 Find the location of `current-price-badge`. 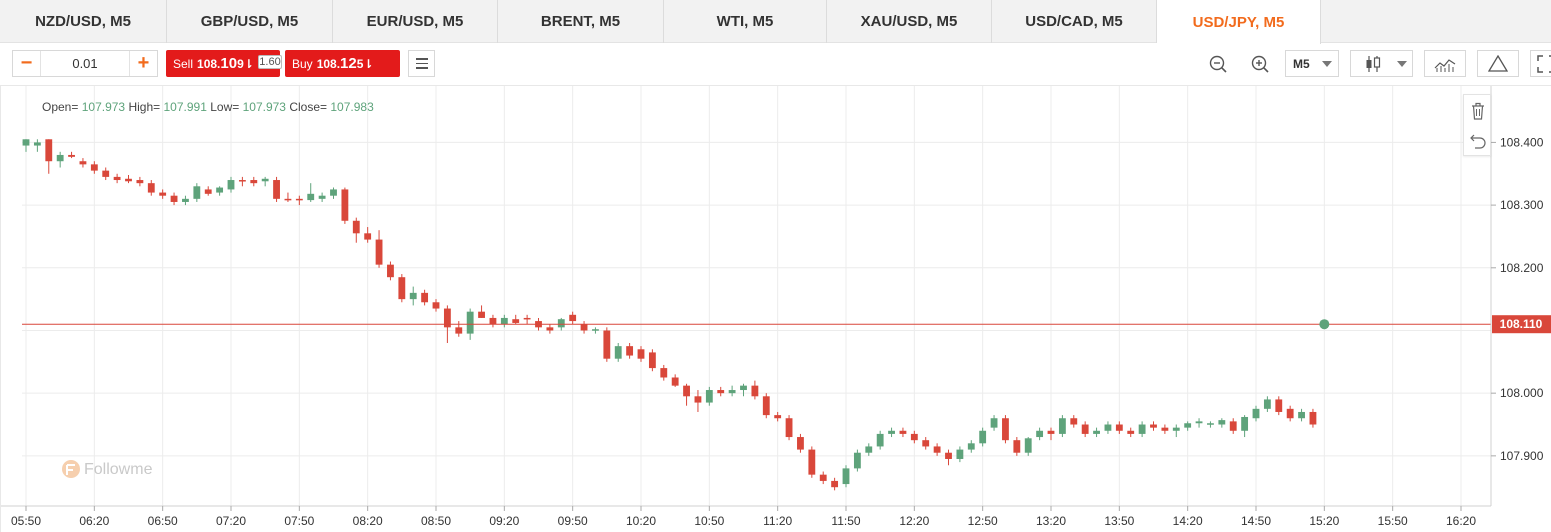

current-price-badge is located at coordinates (1521, 324).